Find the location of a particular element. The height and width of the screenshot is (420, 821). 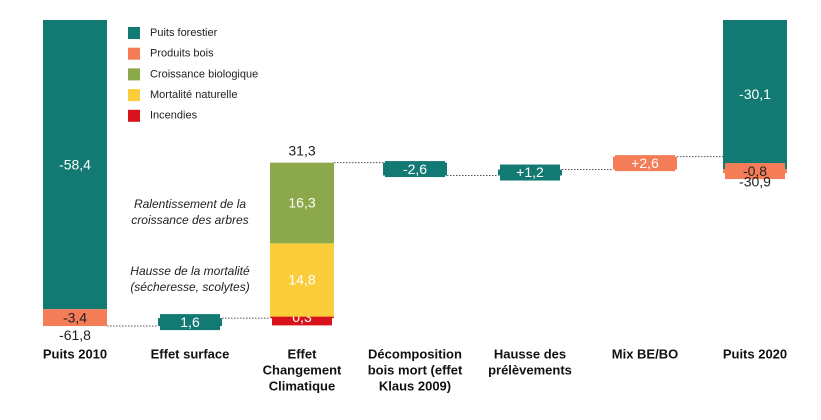

total-label: -61,8 is located at coordinates (75, 335).